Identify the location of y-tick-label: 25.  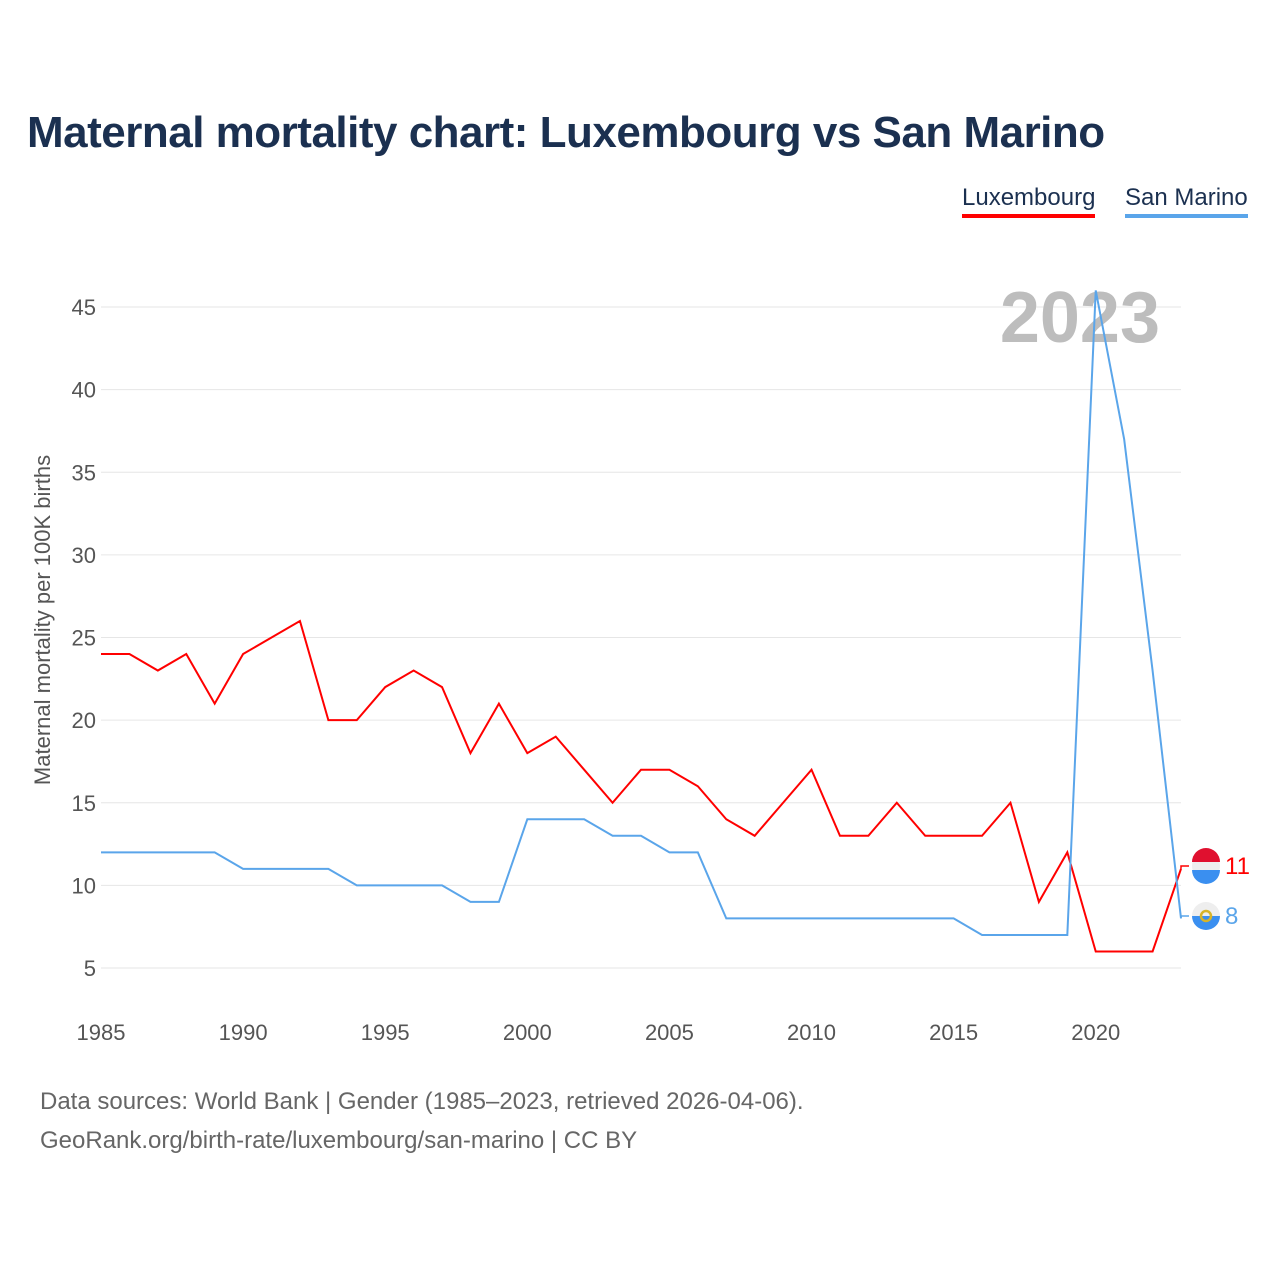
(84, 638).